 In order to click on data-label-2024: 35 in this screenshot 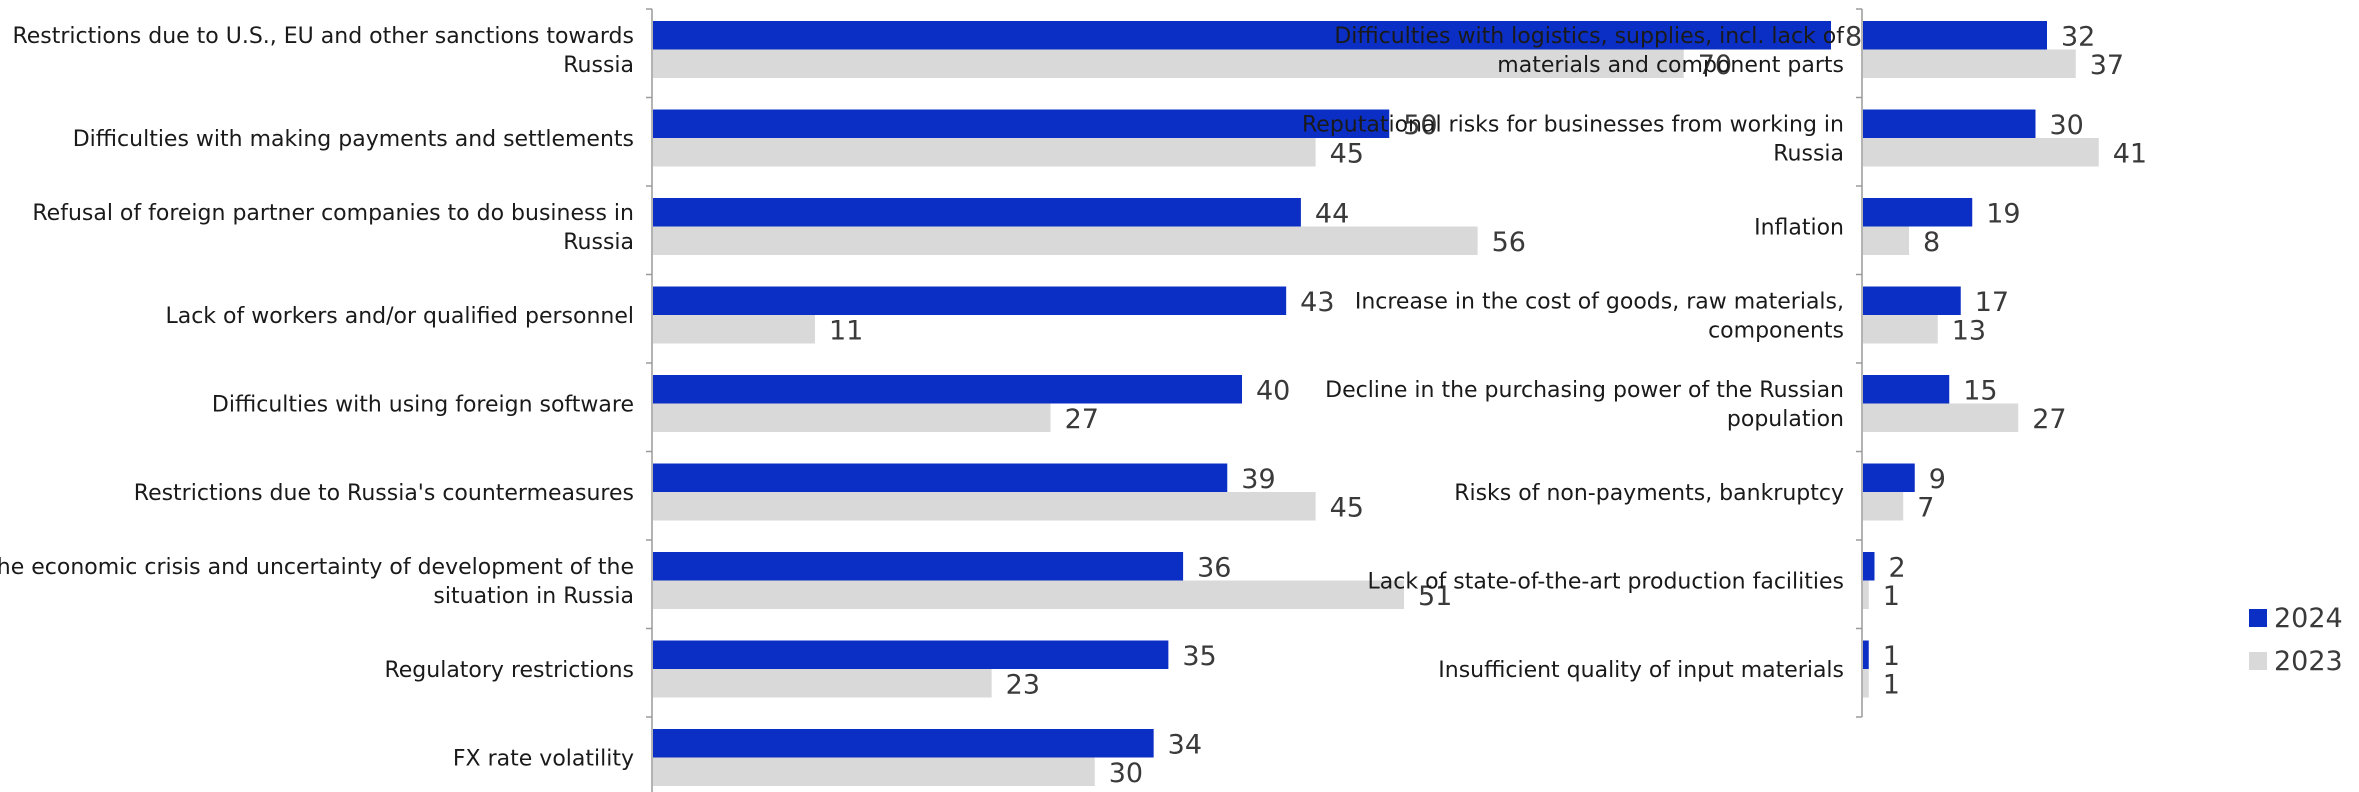, I will do `click(1199, 656)`.